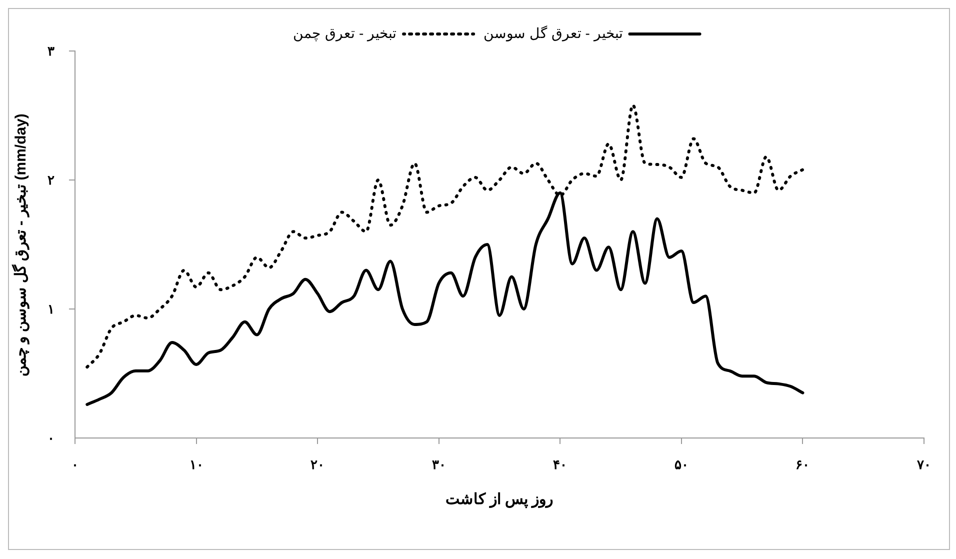  What do you see at coordinates (560, 464) in the screenshot?
I see `x-tick-label: ۴۰` at bounding box center [560, 464].